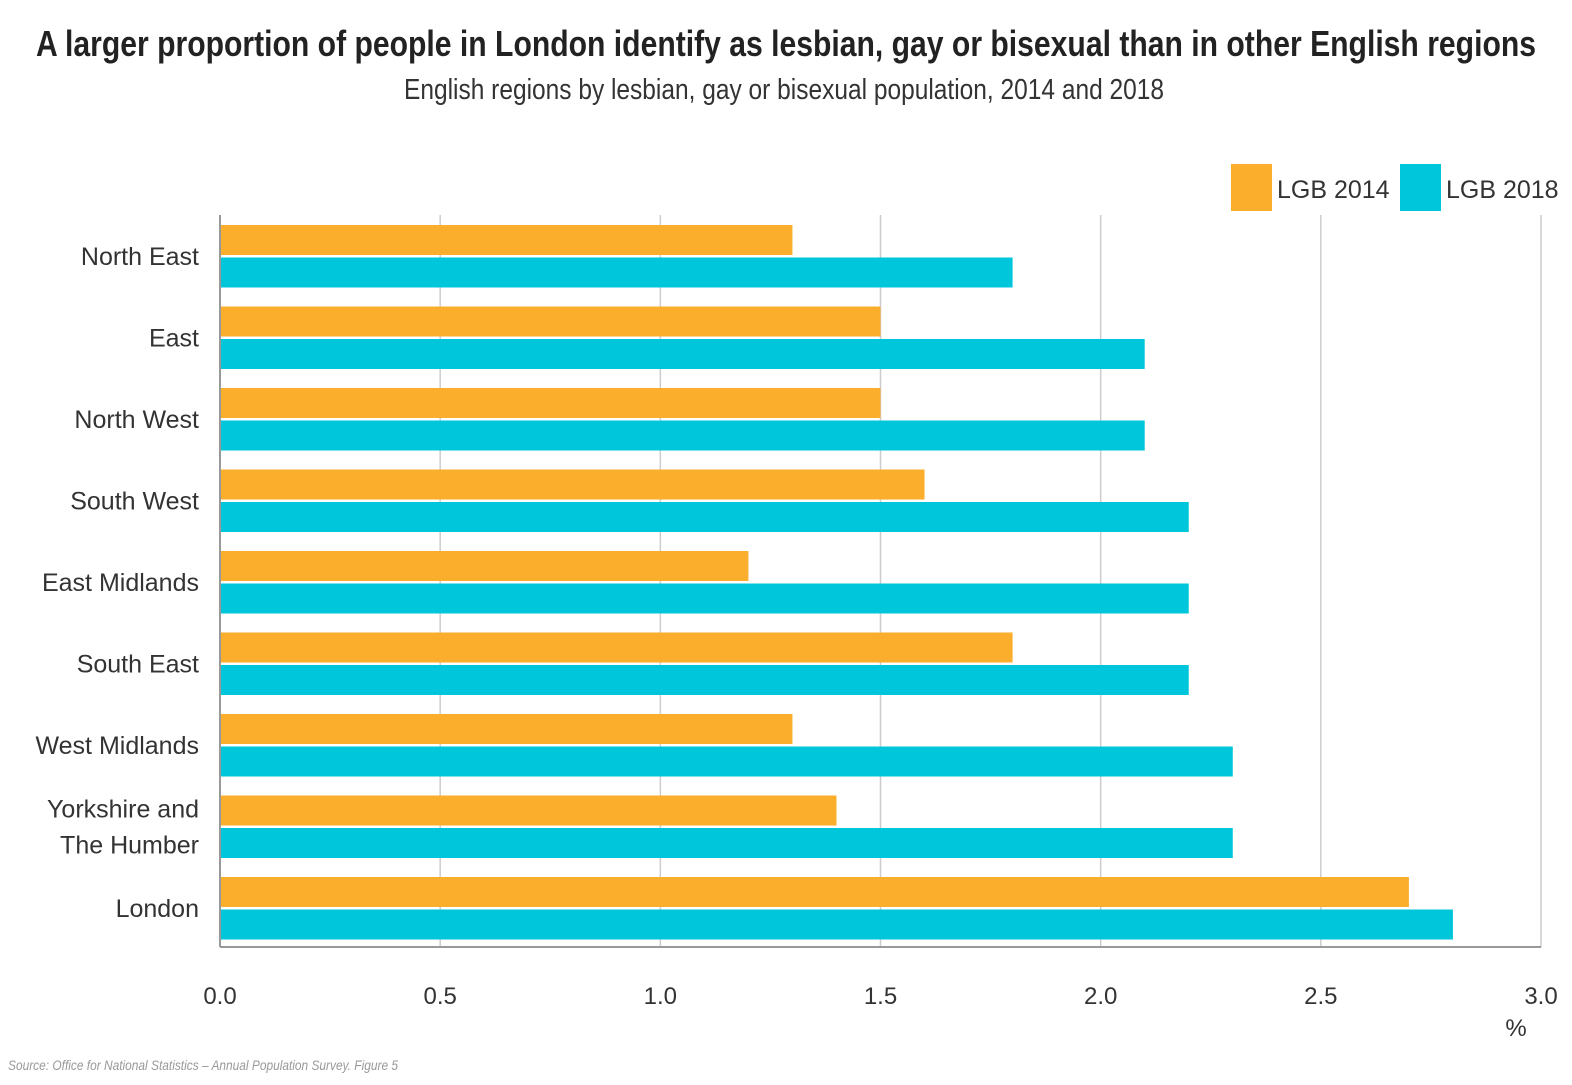 The height and width of the screenshot is (1085, 1572). I want to click on x-tick-label: 1.5, so click(880, 996).